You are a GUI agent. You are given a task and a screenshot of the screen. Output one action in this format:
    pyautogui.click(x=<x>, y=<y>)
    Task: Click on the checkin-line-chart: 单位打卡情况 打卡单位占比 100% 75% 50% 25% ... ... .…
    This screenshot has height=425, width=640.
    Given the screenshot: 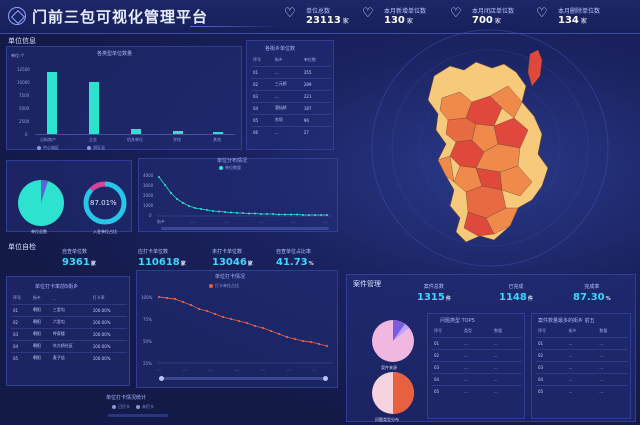 What is the action you would take?
    pyautogui.click(x=237, y=329)
    